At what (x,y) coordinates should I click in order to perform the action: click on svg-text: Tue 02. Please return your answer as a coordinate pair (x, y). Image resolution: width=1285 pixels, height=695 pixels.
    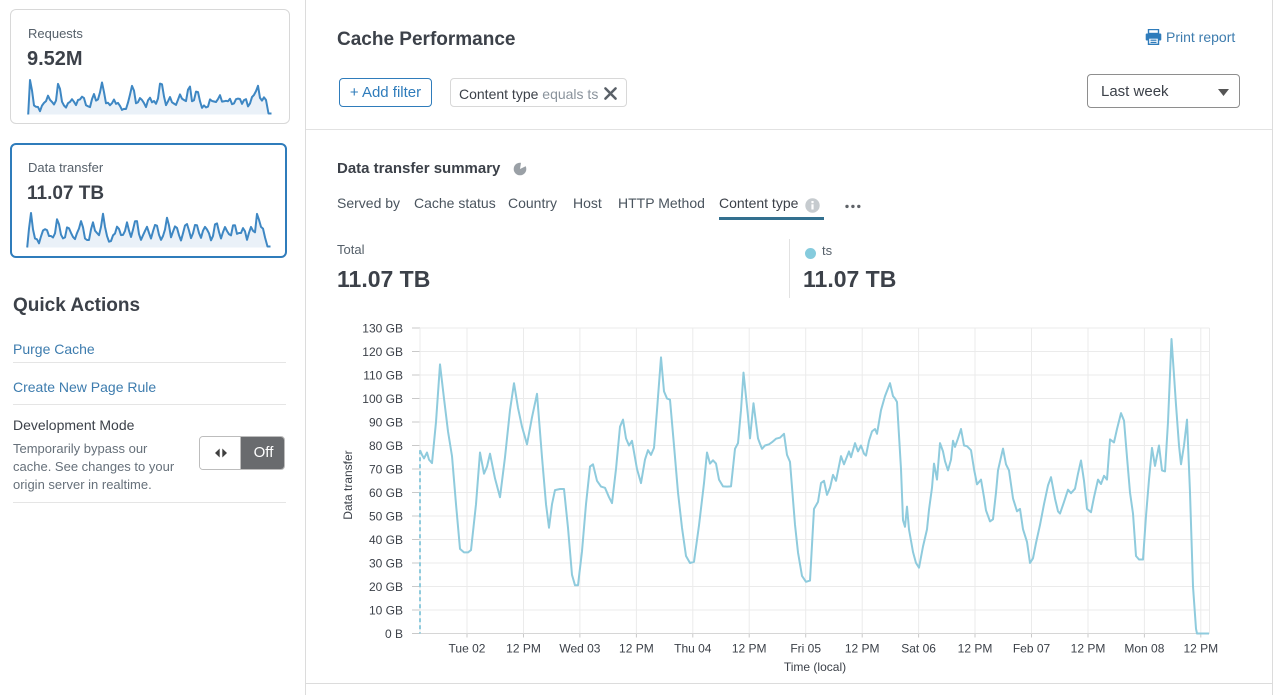
    Looking at the image, I should click on (467, 649).